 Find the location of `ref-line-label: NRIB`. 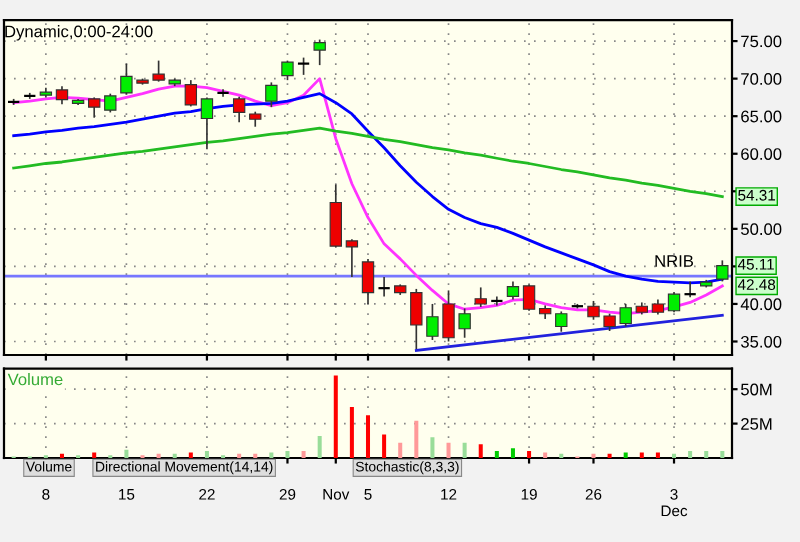

ref-line-label: NRIB is located at coordinates (674, 261).